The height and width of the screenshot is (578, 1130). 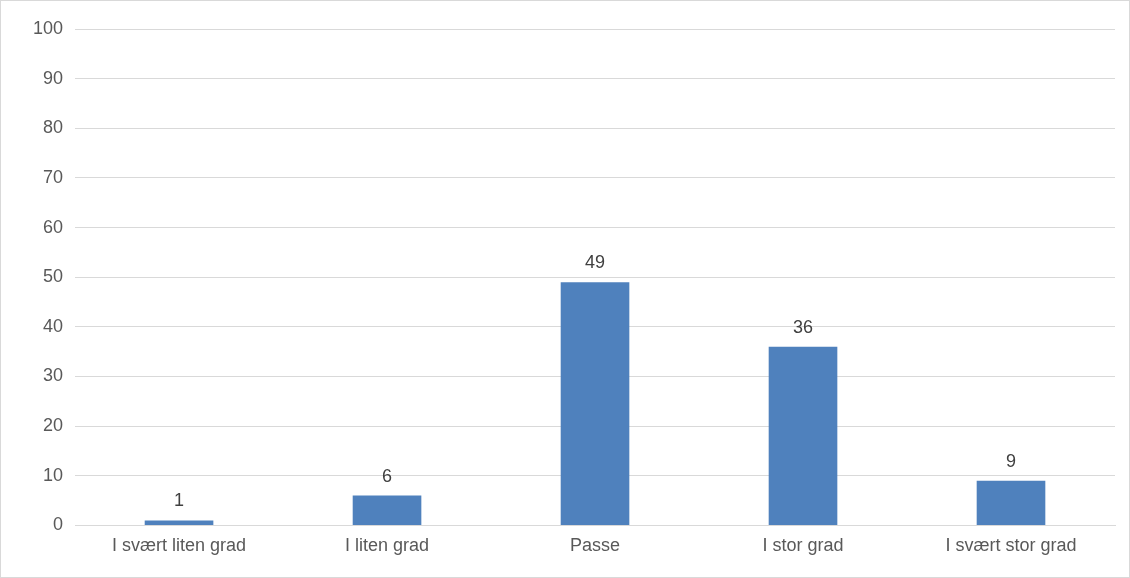 I want to click on y-tick-label: 40, so click(x=53, y=325).